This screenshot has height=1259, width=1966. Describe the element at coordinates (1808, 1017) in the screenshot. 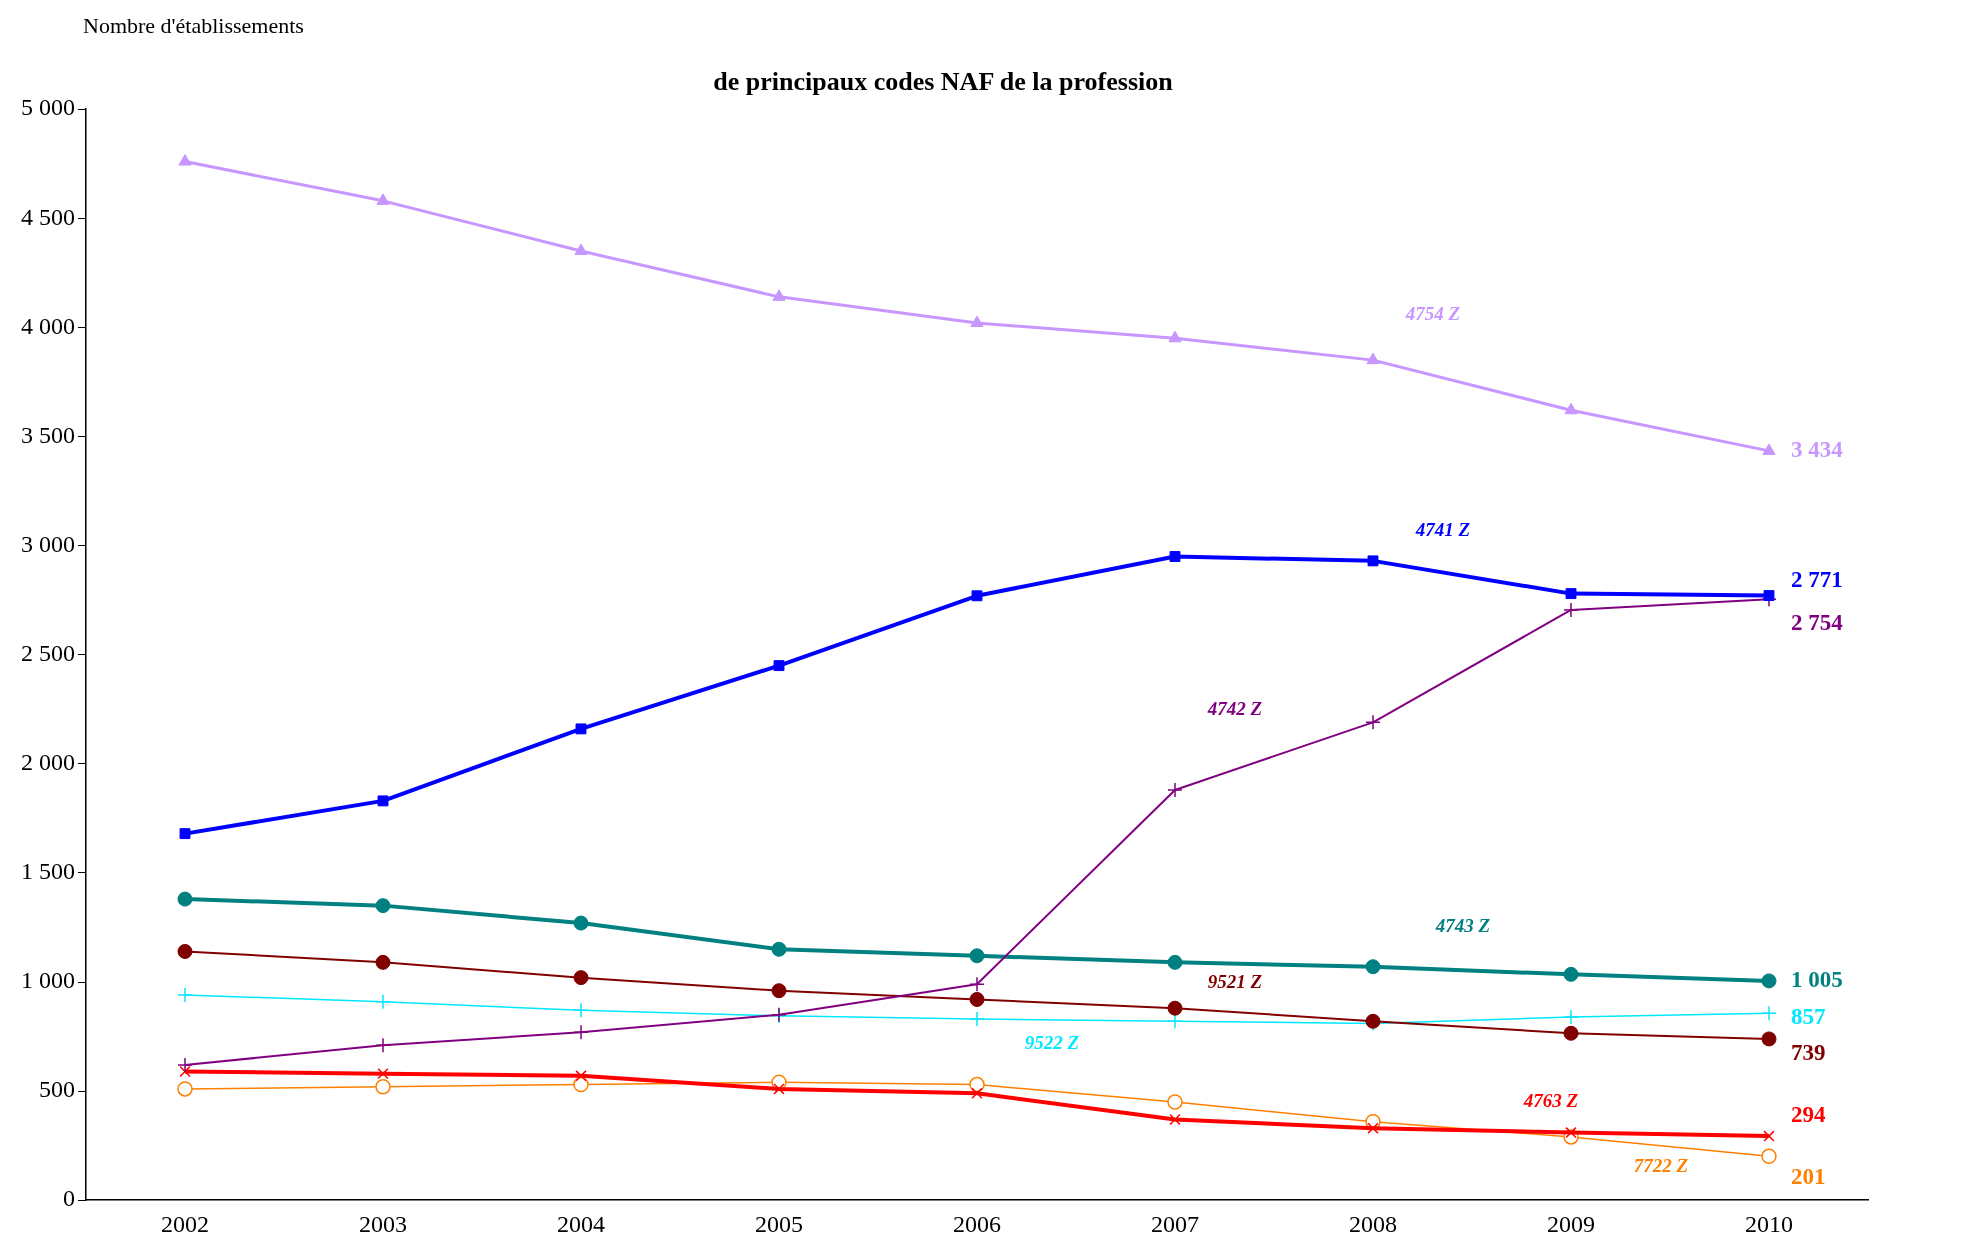

I see `data-label: 857` at that location.